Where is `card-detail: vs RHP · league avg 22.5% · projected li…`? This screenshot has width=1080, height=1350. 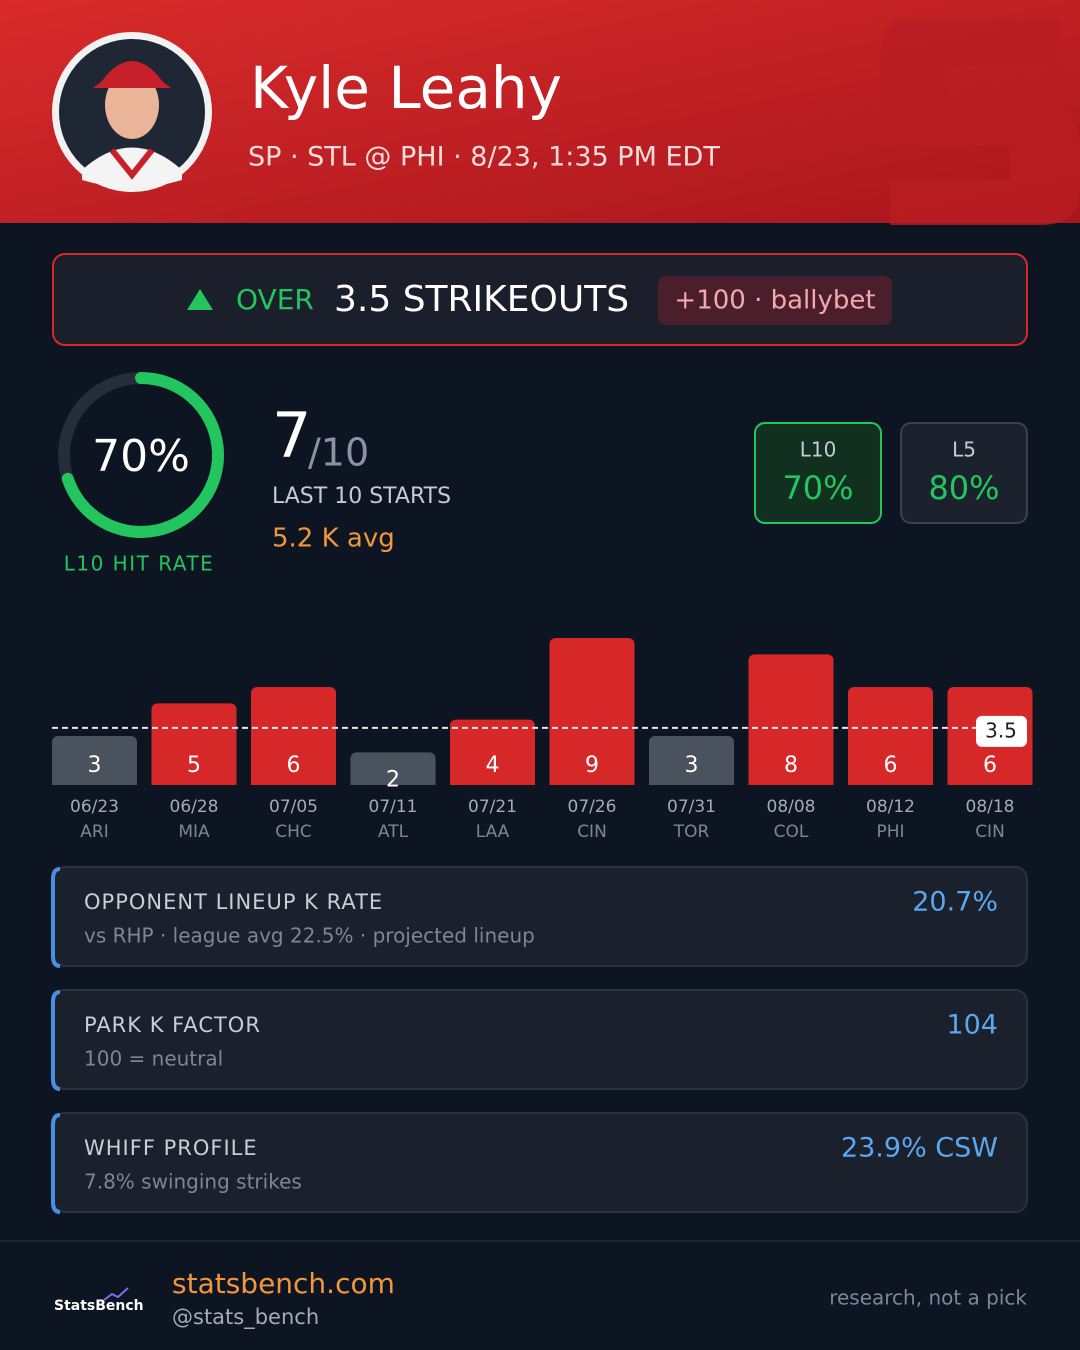 card-detail: vs RHP · league avg 22.5% · projected li… is located at coordinates (309, 936).